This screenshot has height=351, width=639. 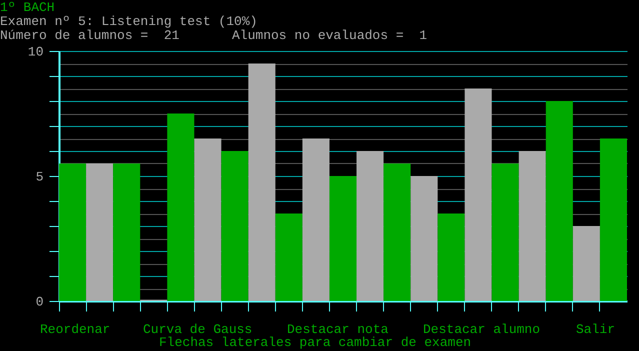 I want to click on chart-title: 1º BACH, so click(x=27, y=7).